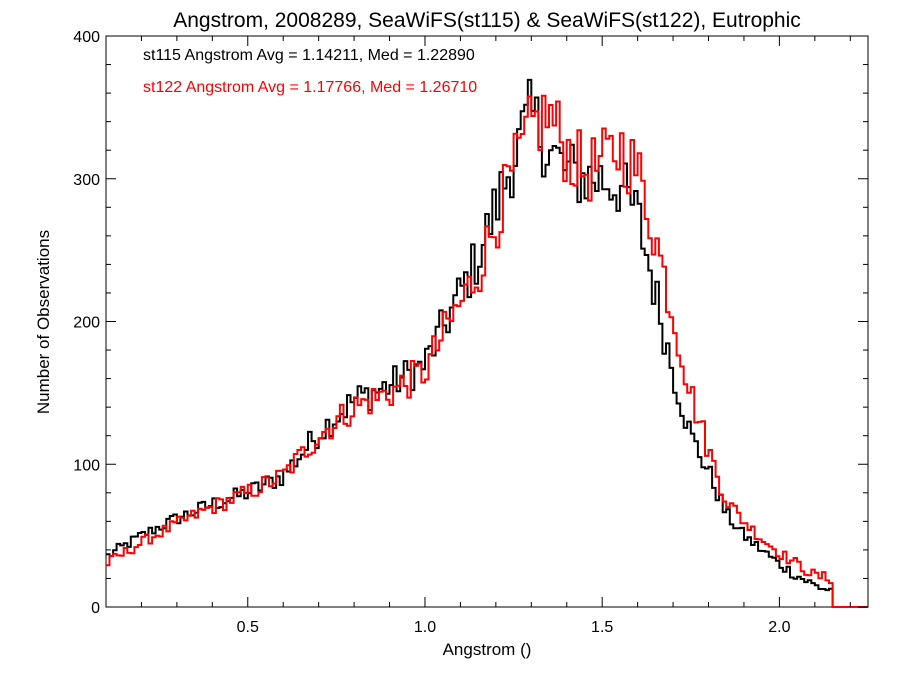 Image resolution: width=900 pixels, height=675 pixels. Describe the element at coordinates (86, 37) in the screenshot. I see `y-tick-label: 400` at that location.